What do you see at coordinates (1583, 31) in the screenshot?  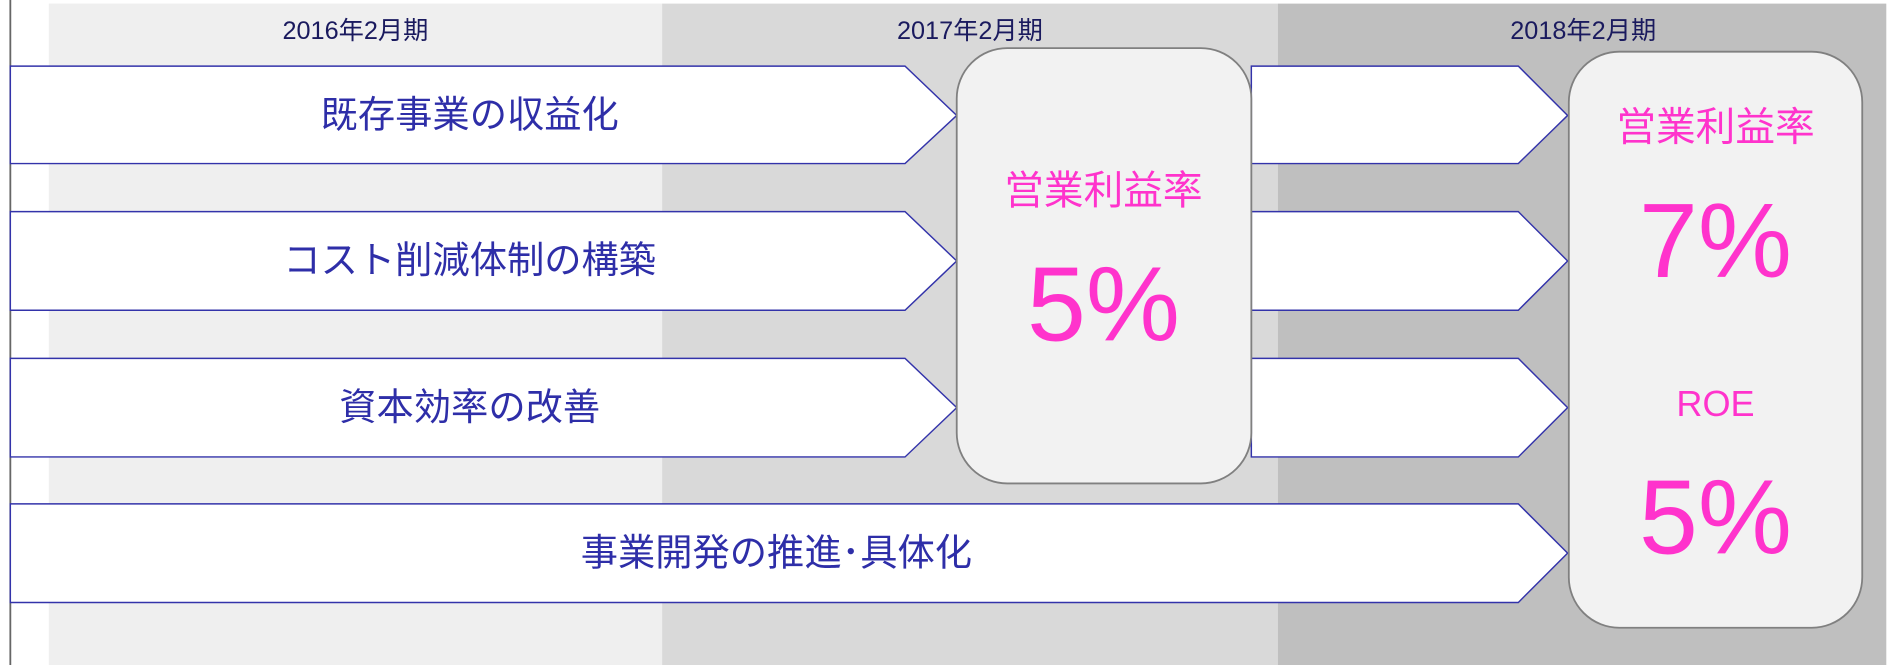 I see `period-header: 2018年2月期` at bounding box center [1583, 31].